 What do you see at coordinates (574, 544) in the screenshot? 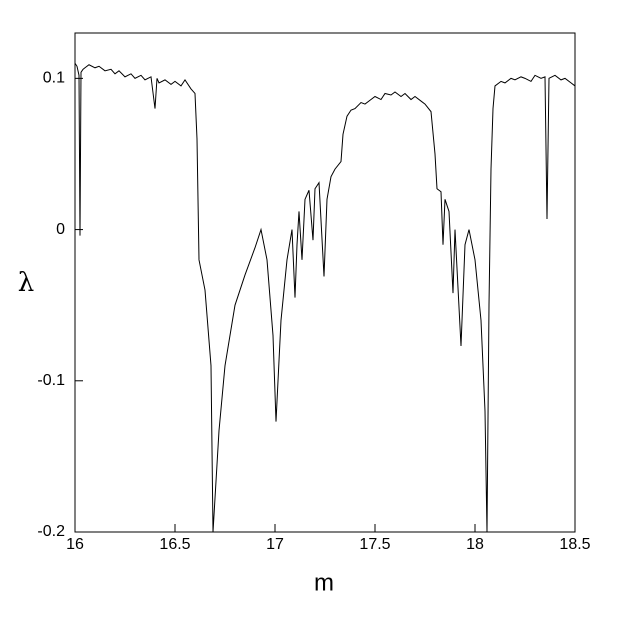
I see `x-tick-label: 18.5` at bounding box center [574, 544].